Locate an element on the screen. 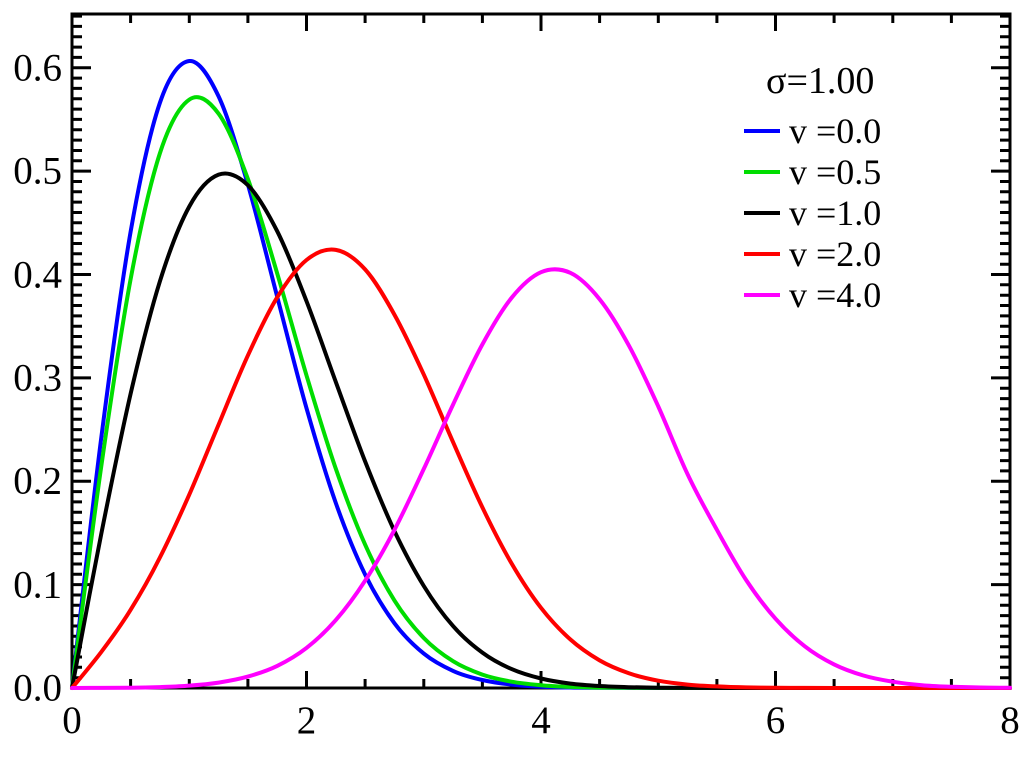  legend-item-label: v =0.0 is located at coordinates (835, 130).